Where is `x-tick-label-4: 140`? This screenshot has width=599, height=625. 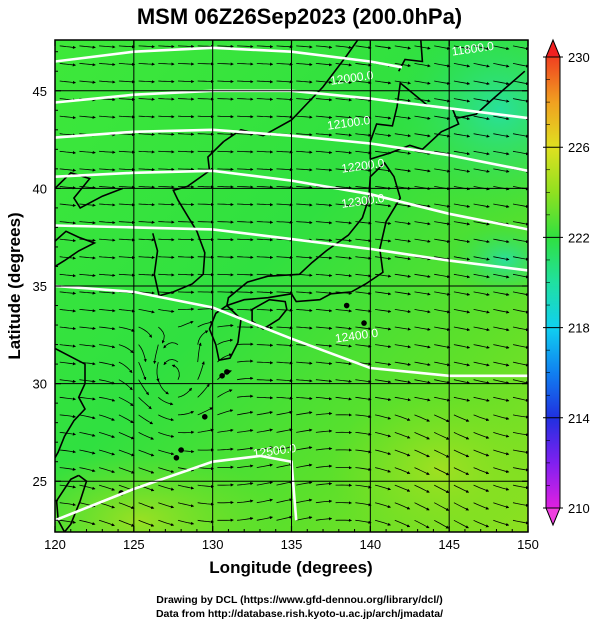
x-tick-label-4: 140 is located at coordinates (370, 544).